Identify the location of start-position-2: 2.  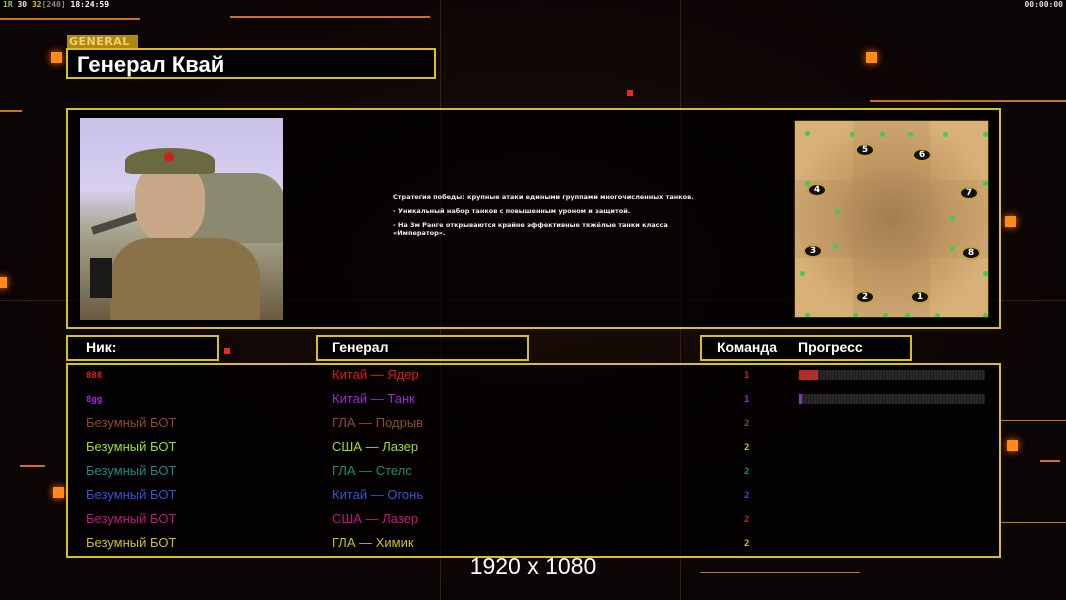
(865, 297).